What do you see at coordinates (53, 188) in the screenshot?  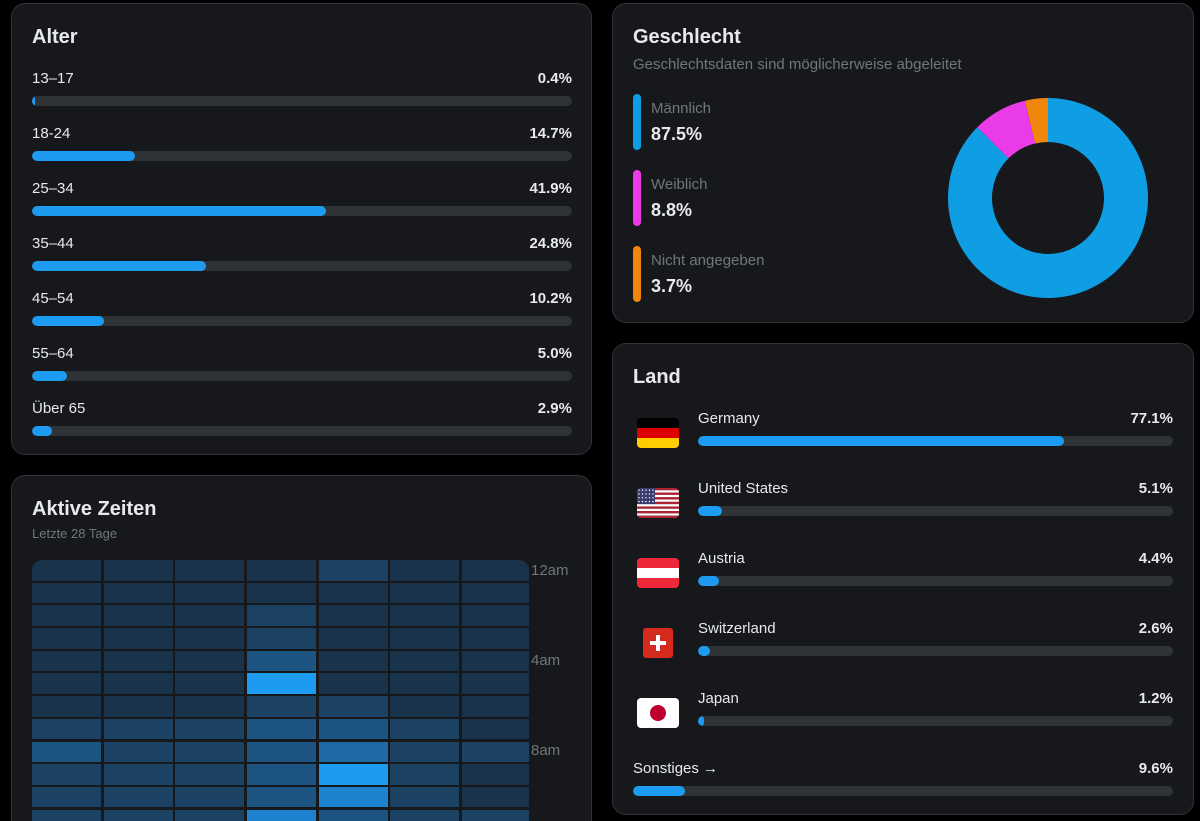 I see `age-range-label: 25–34` at bounding box center [53, 188].